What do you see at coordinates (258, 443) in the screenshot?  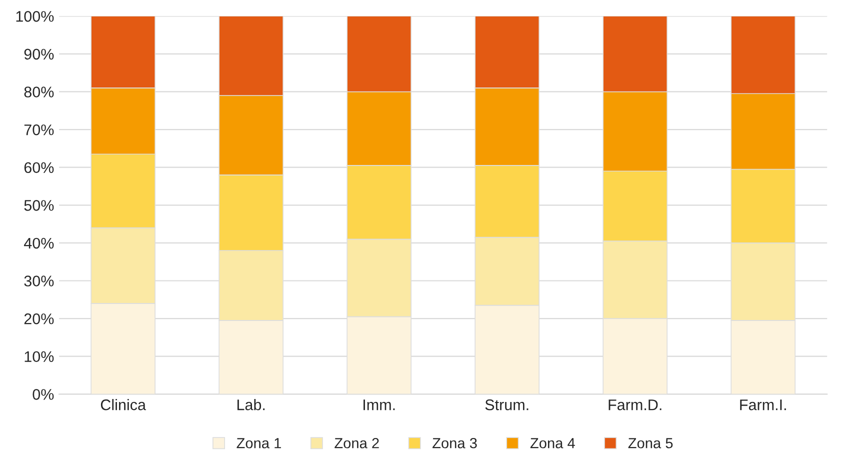 I see `legend-label: Zona 1` at bounding box center [258, 443].